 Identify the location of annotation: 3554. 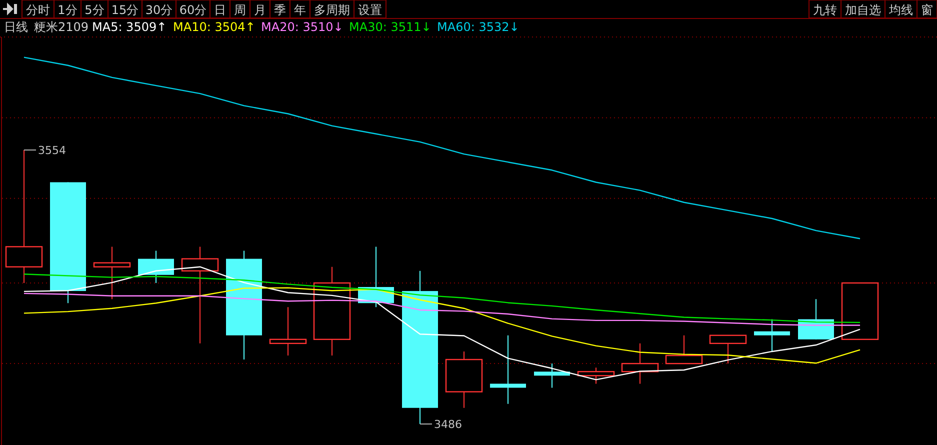
(52, 150).